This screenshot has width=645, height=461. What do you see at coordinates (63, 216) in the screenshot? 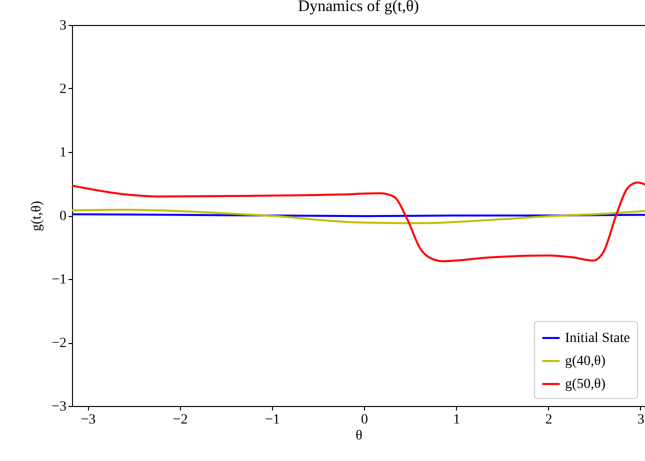
I see `y-tick-label: 0` at bounding box center [63, 216].